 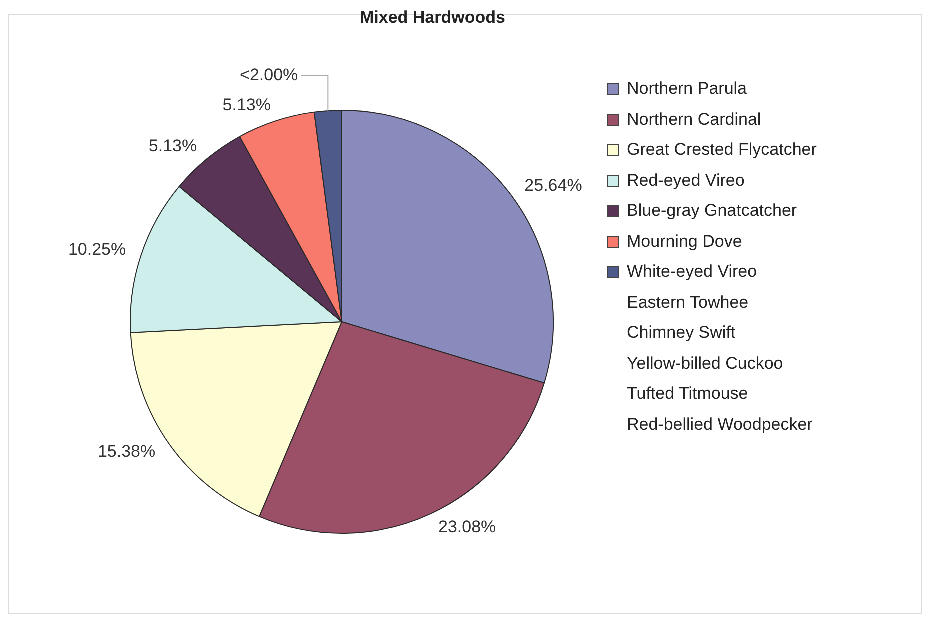 I want to click on category-label: Yellow-billed Cuckoo, so click(x=705, y=363).